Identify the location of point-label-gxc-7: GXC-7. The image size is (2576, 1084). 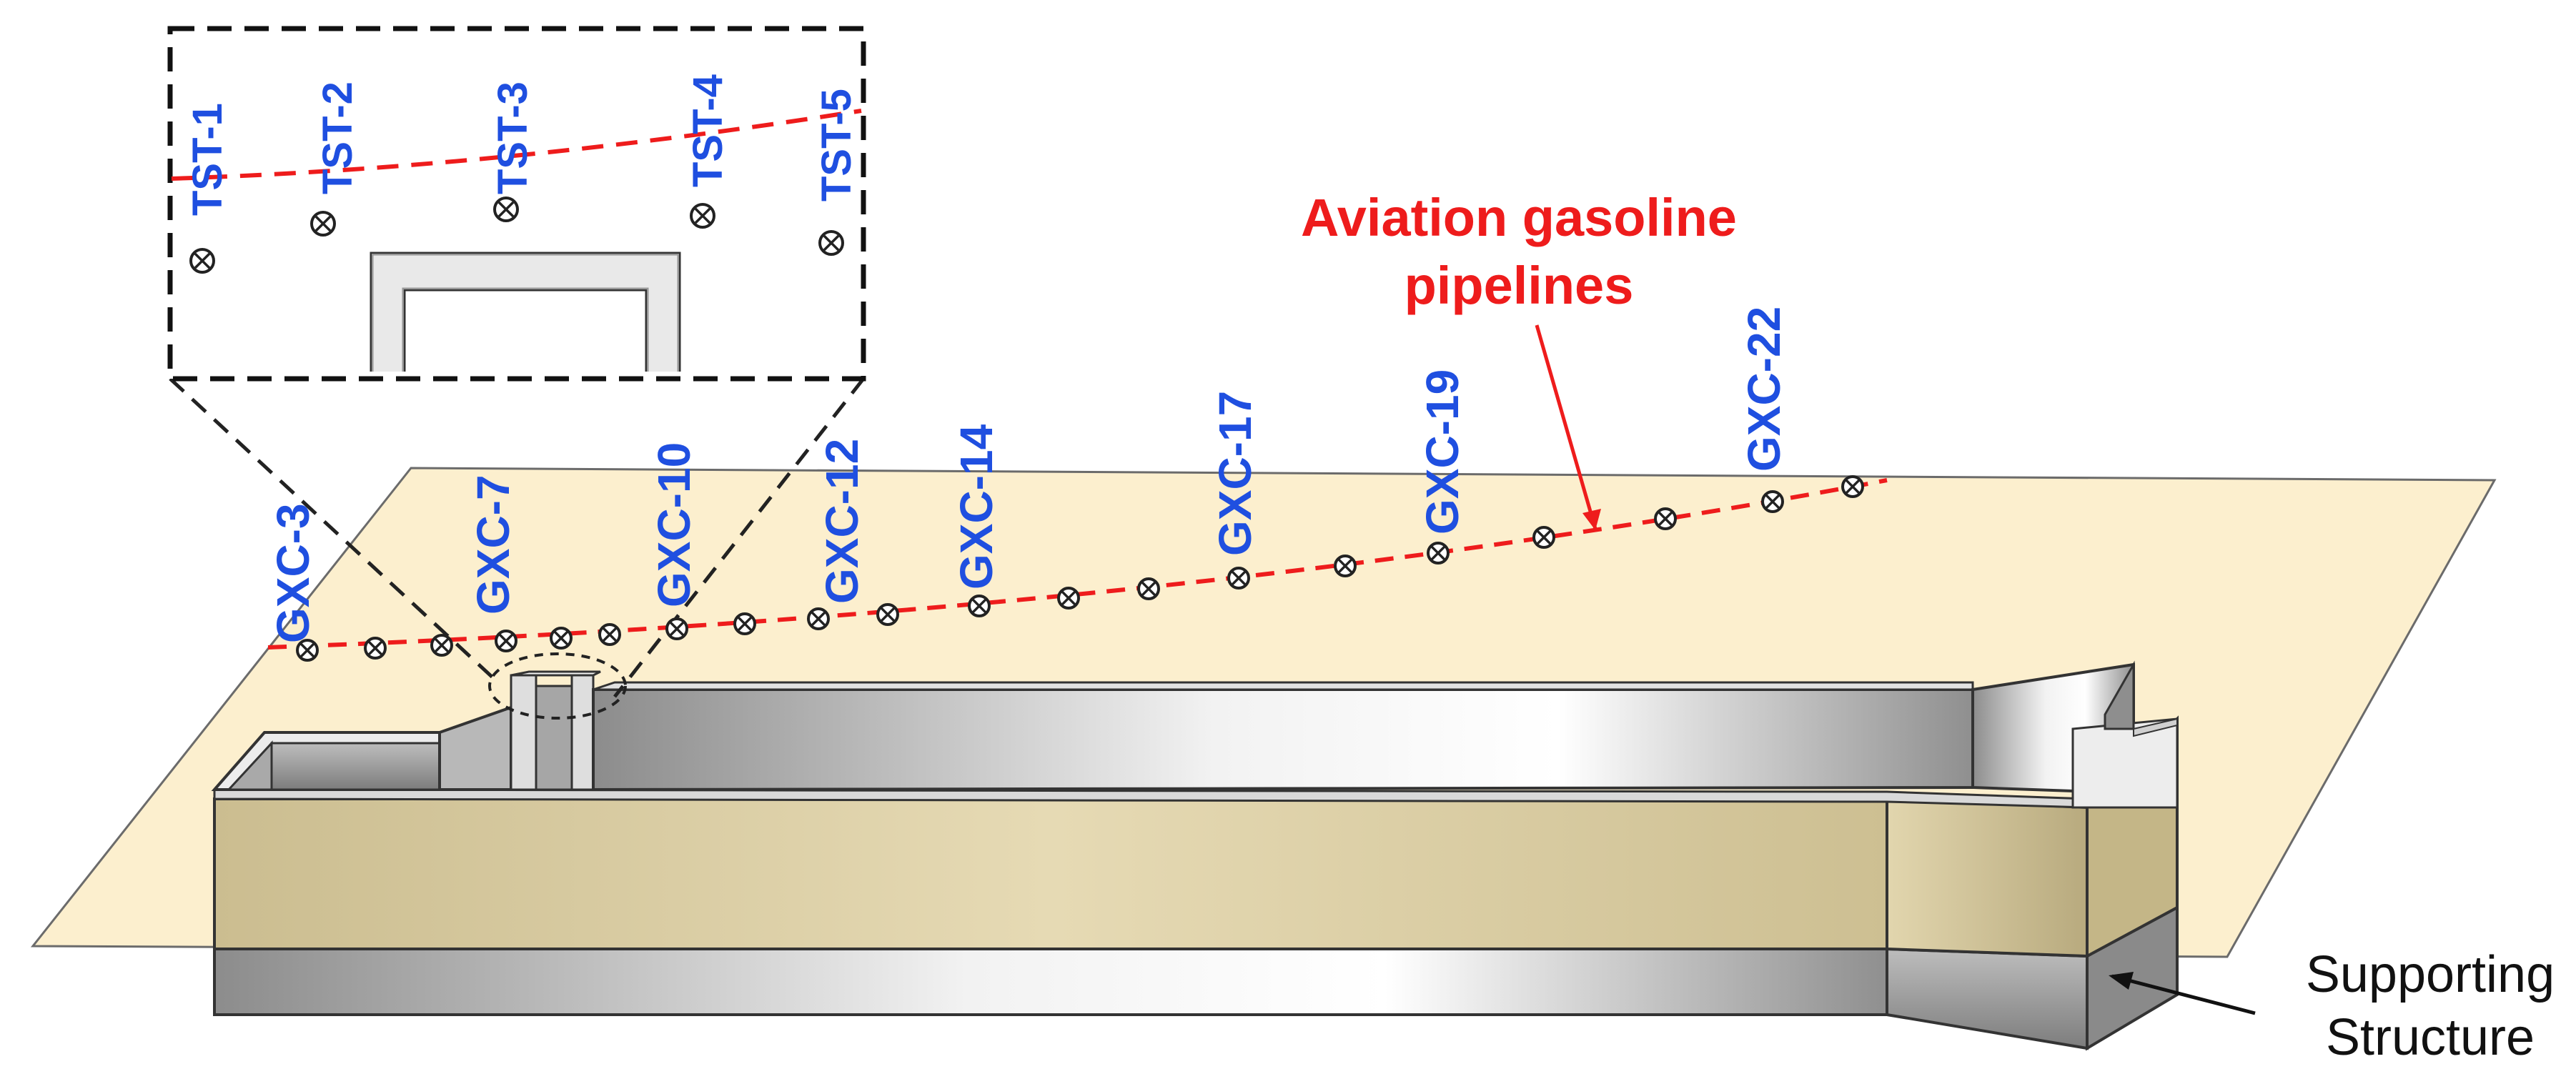
(493, 545).